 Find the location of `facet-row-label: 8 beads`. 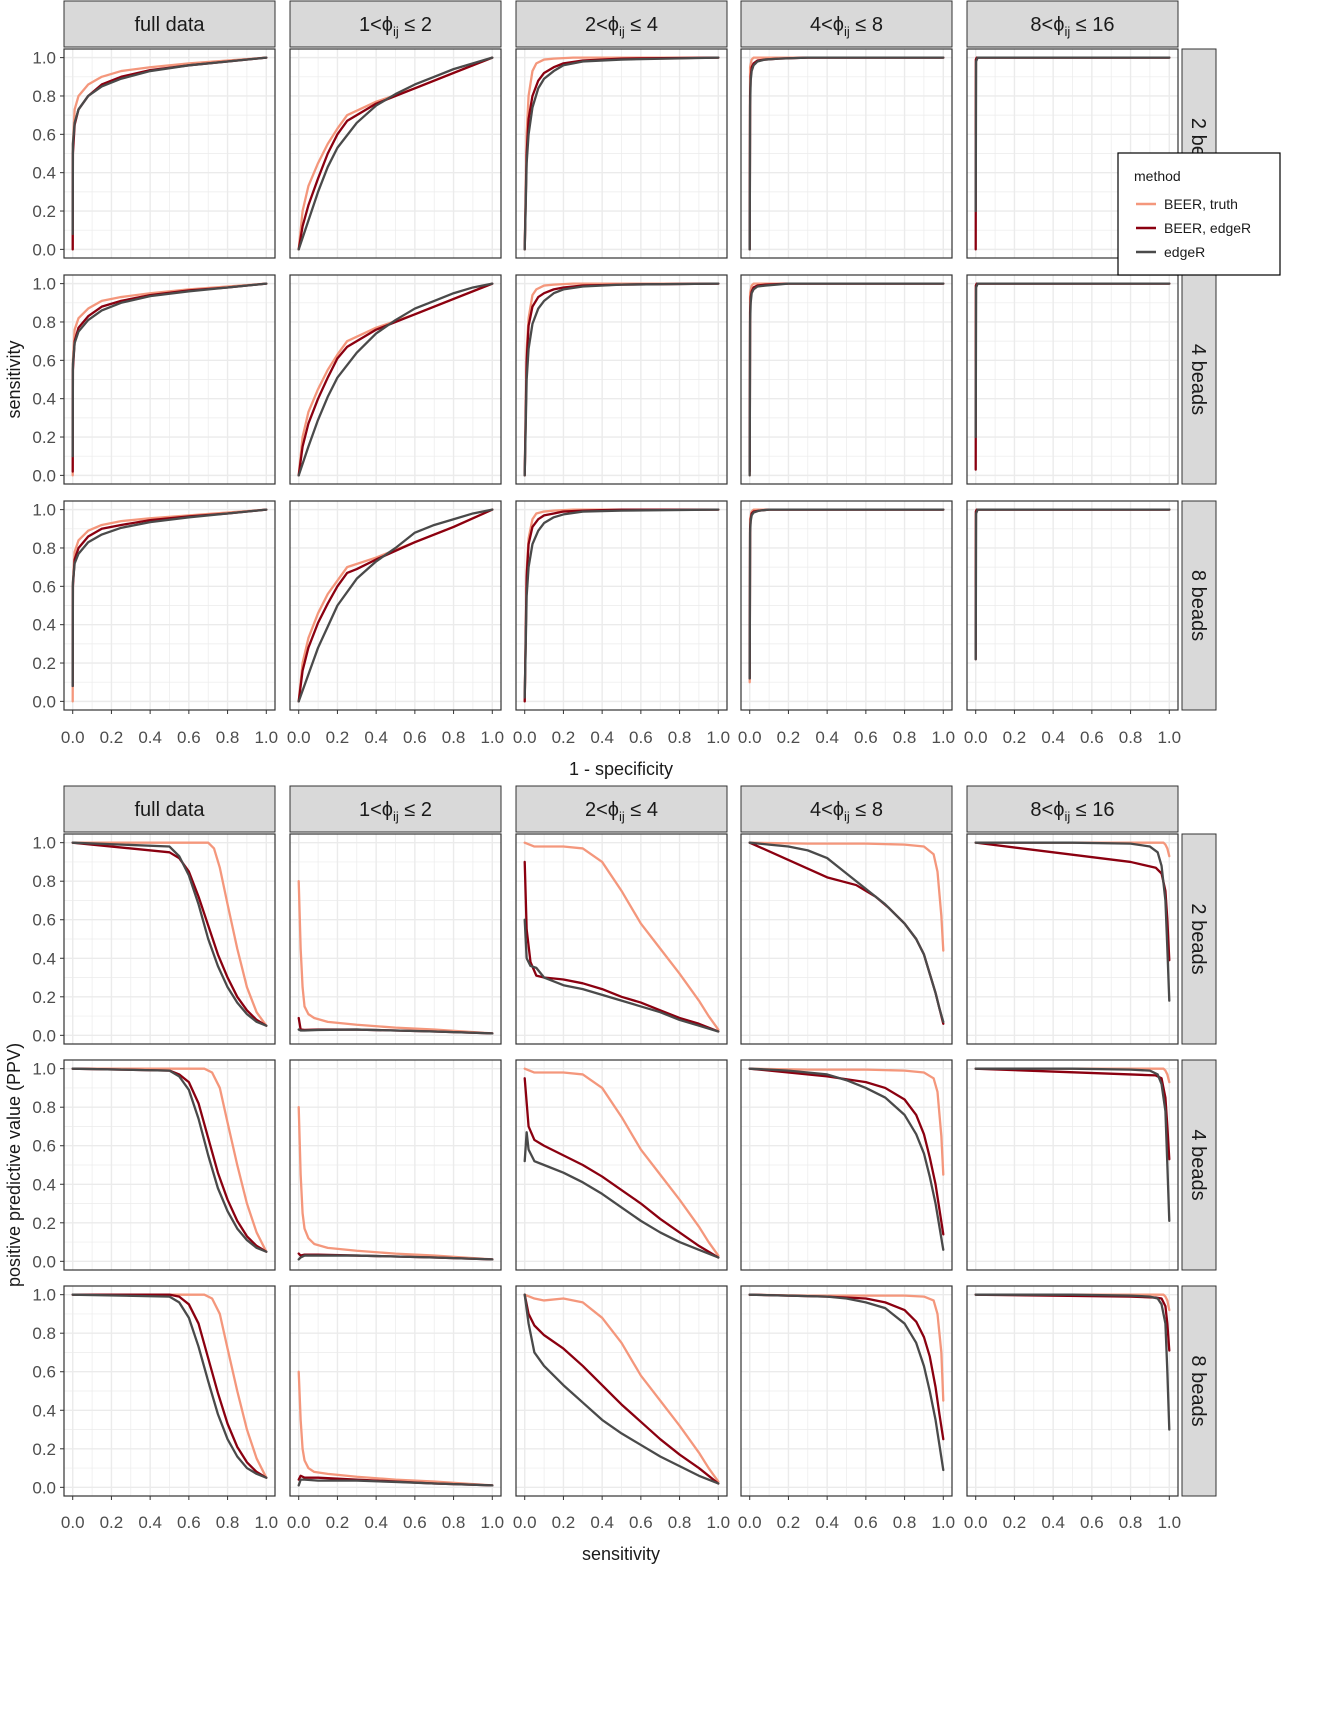

facet-row-label: 8 beads is located at coordinates (1198, 605).